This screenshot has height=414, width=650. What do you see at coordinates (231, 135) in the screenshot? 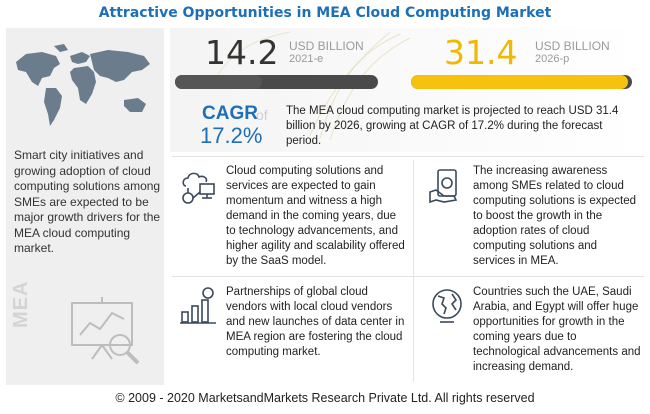
I see `cagr-value: 17.2%` at bounding box center [231, 135].